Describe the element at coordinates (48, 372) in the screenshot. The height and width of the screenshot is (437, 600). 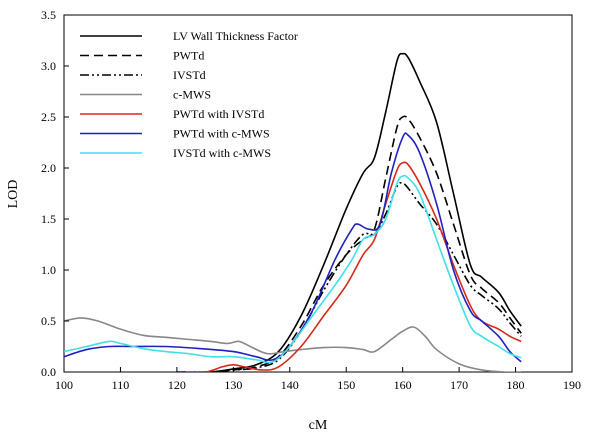
I see `y-tick-label: 0.0` at that location.